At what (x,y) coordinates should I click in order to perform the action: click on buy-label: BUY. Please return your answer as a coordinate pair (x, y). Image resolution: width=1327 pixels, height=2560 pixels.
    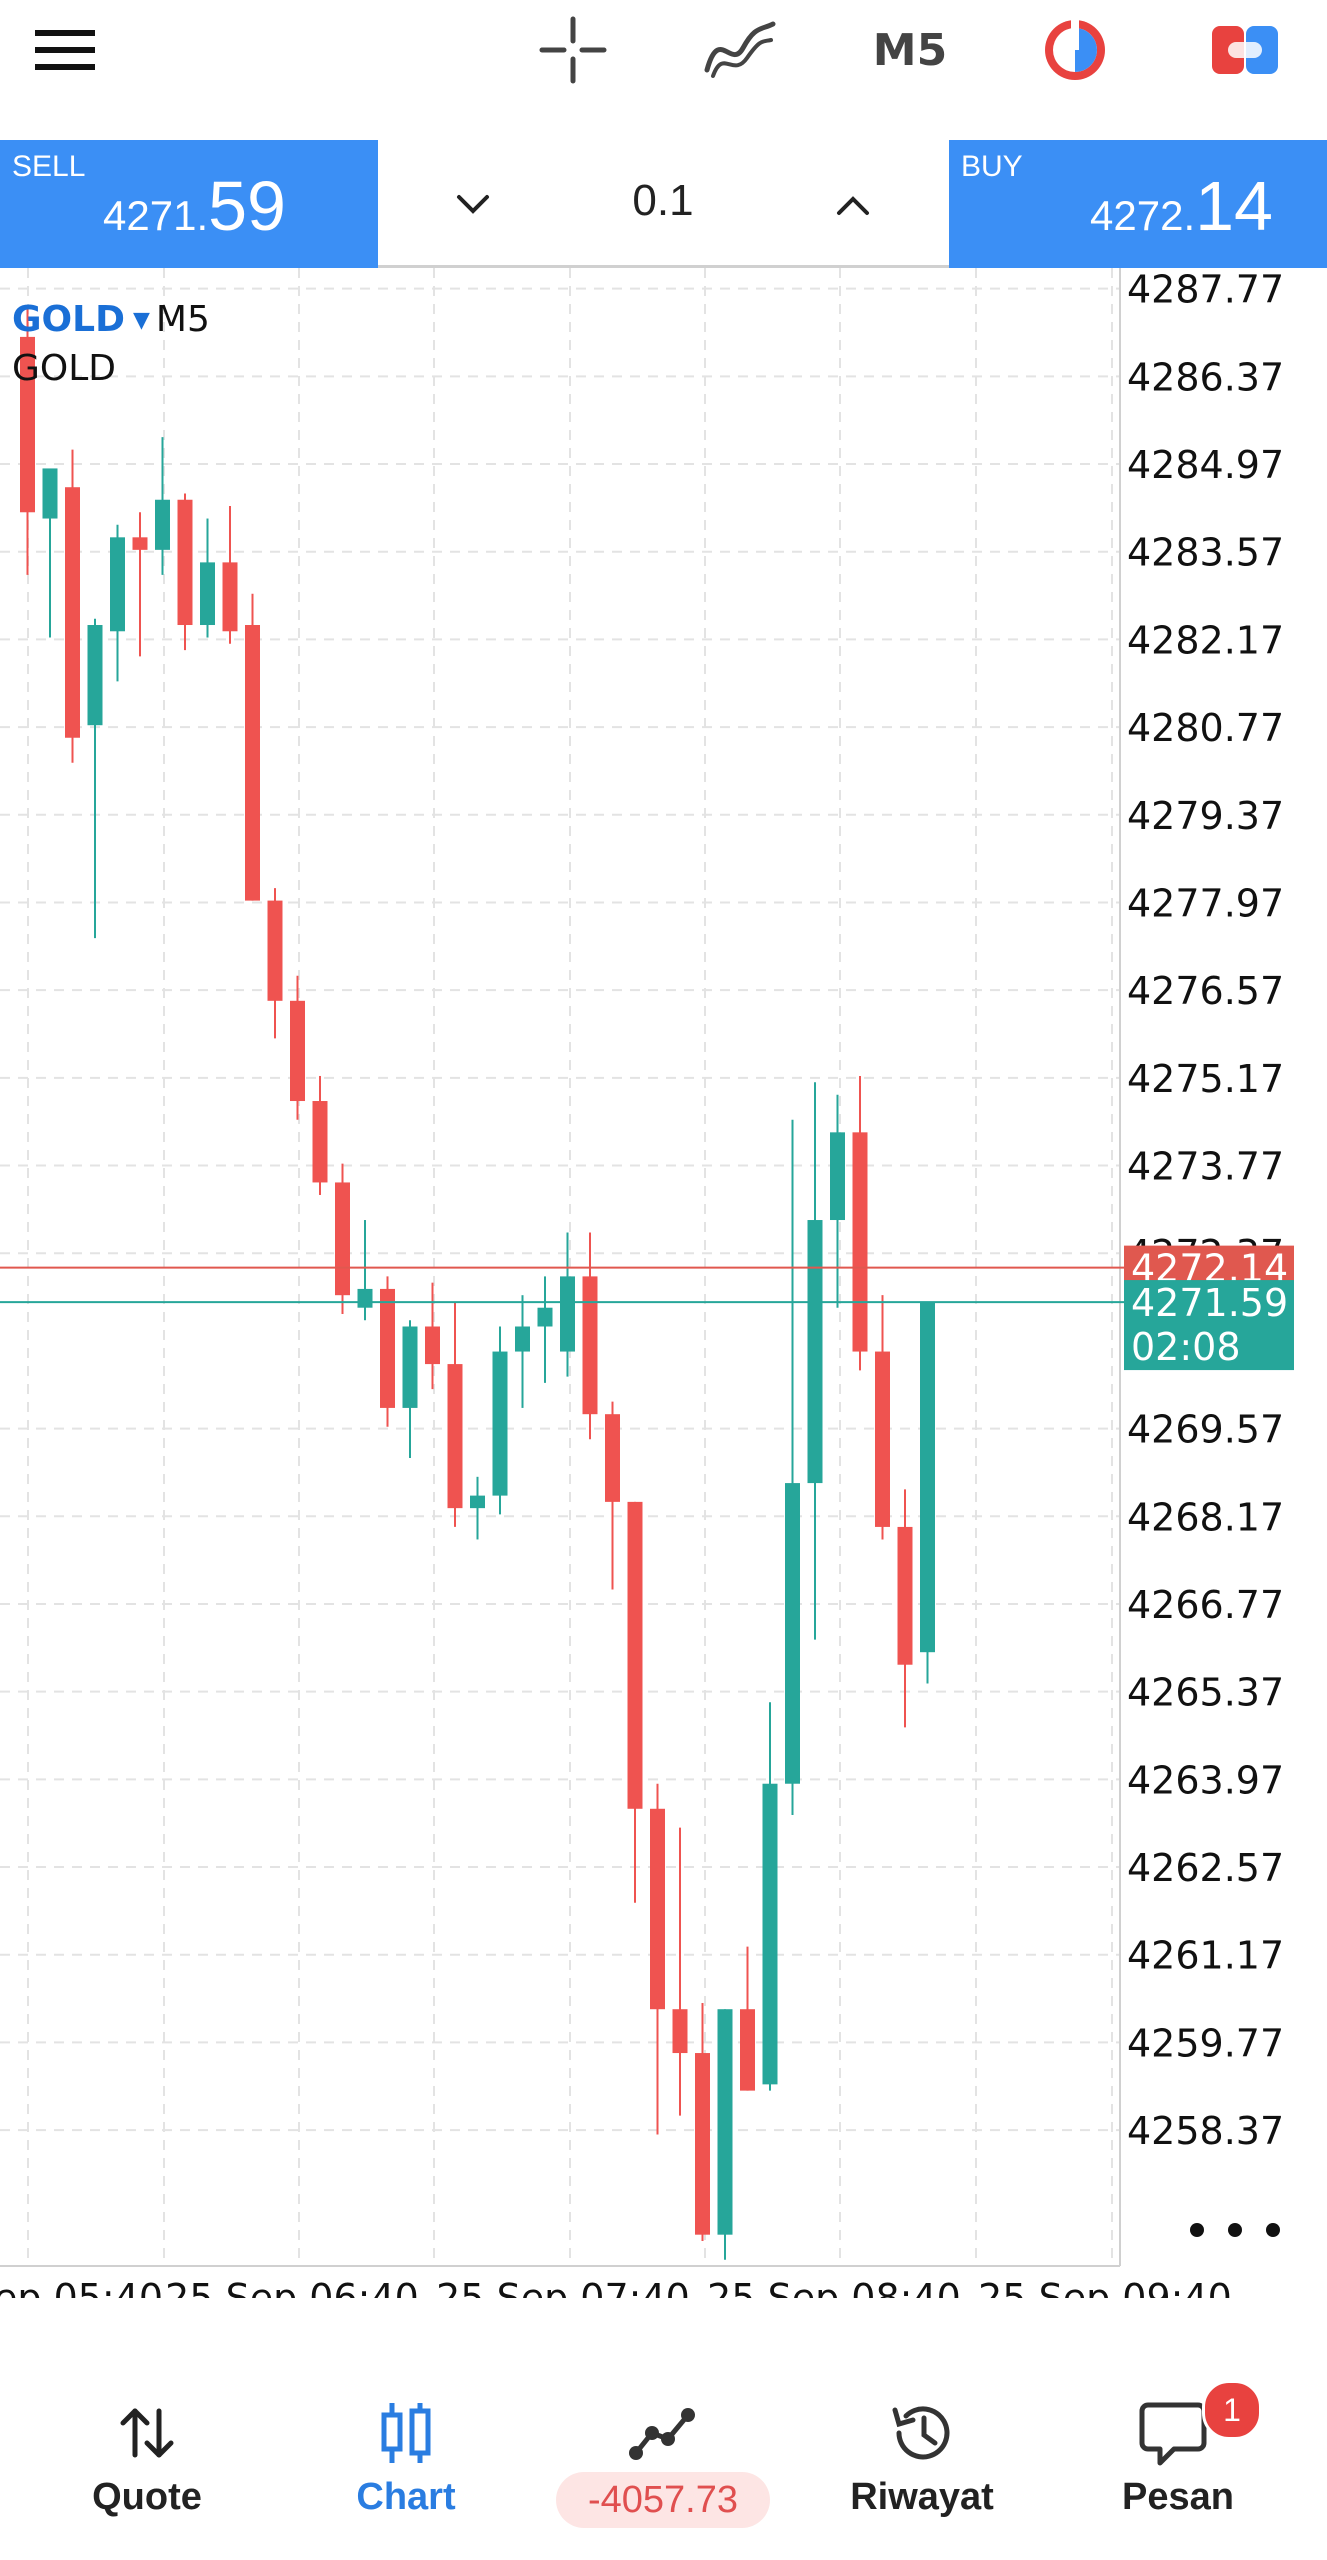
    Looking at the image, I should click on (992, 166).